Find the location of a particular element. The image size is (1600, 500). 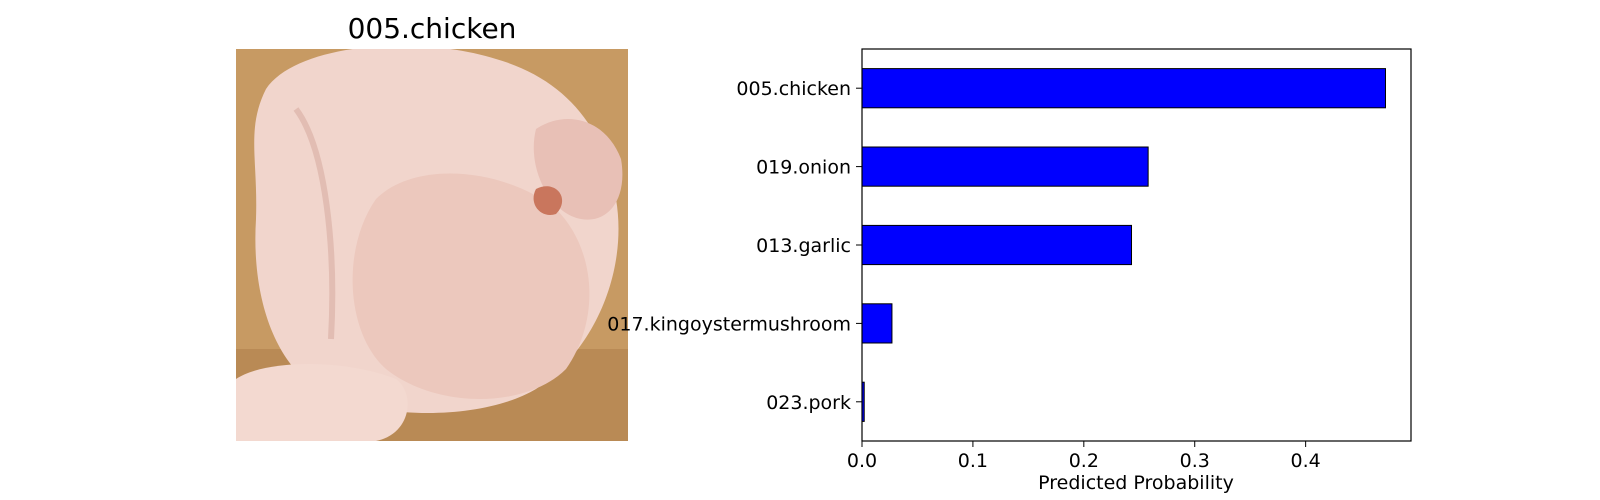

x-axis-label: Predicted Probability is located at coordinates (1136, 483).